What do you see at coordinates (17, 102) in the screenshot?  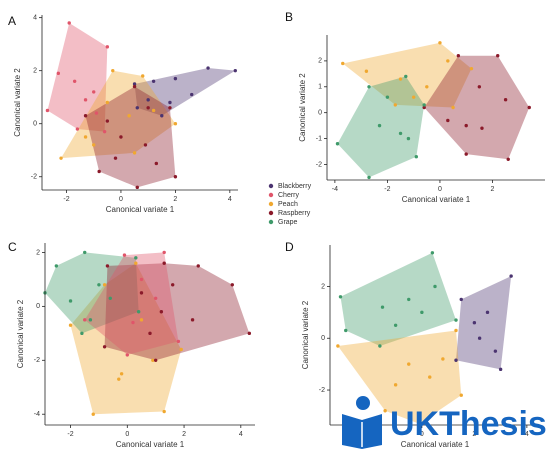 I see `y-axis-title: Canonical variate 2` at bounding box center [17, 102].